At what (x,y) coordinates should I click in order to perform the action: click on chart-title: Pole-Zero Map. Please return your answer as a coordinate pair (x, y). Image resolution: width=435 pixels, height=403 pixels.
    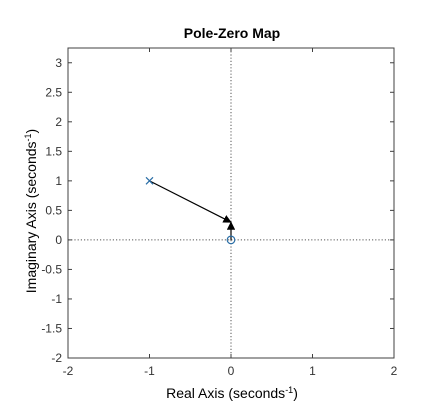
    Looking at the image, I should click on (232, 33).